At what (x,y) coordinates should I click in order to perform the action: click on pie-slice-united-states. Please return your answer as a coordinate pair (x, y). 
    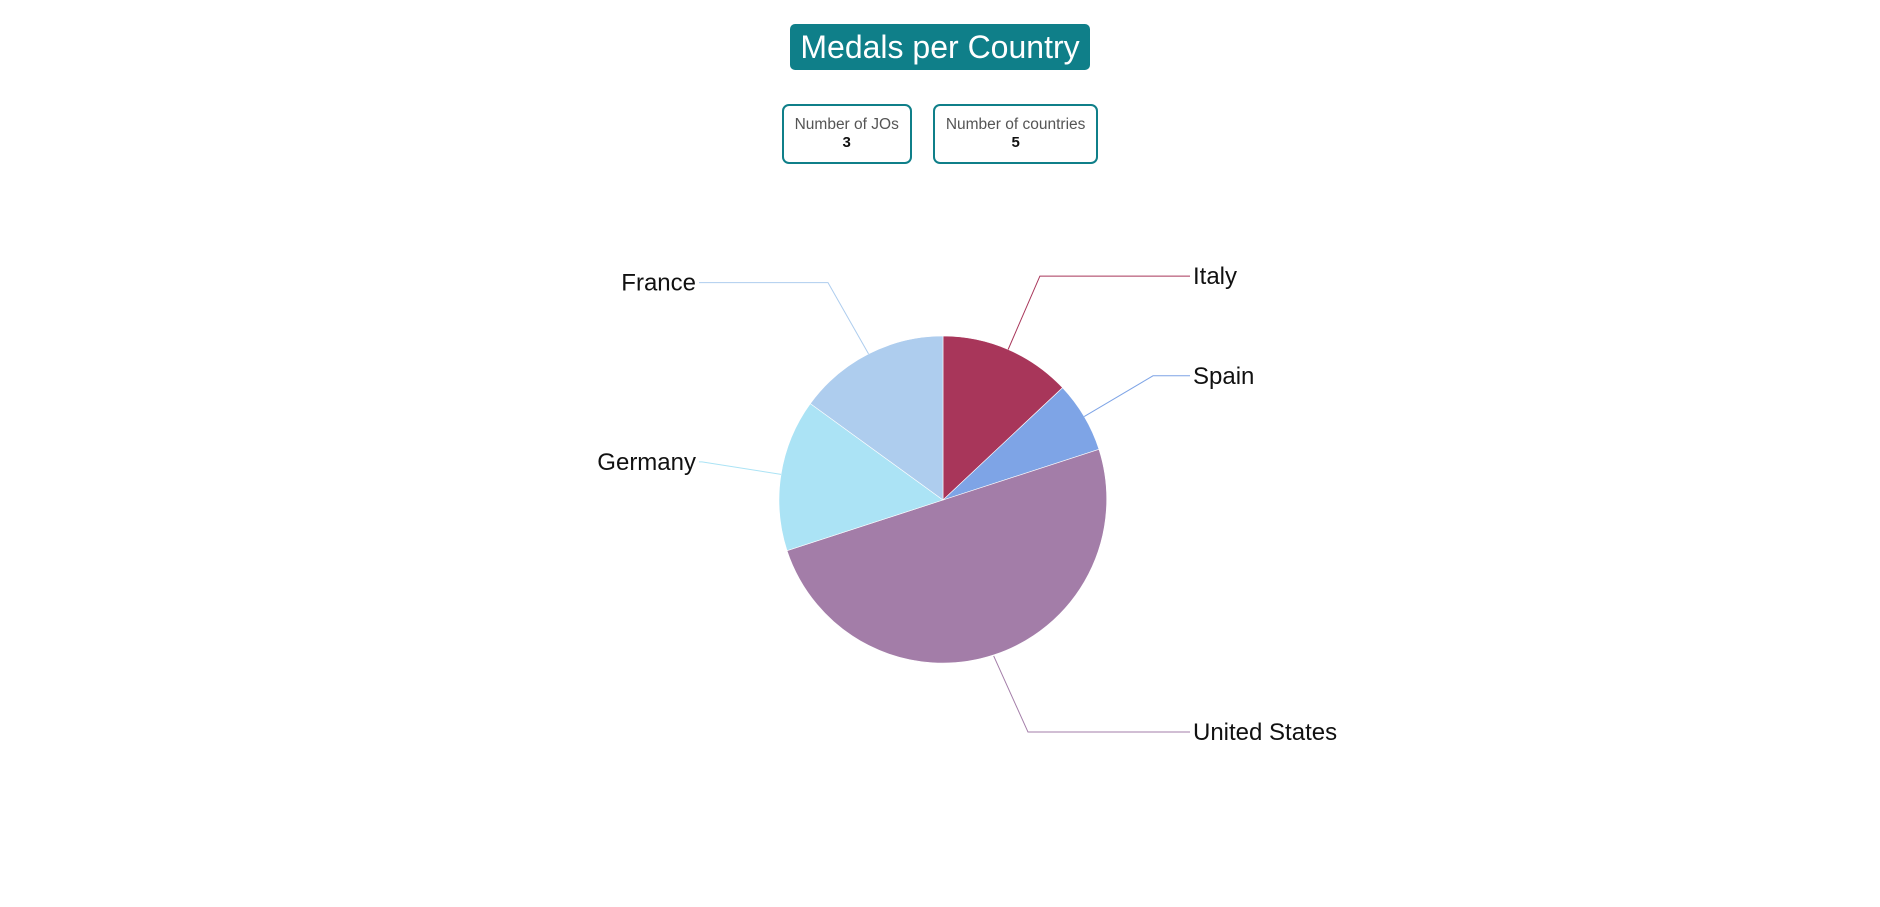
    Looking at the image, I should click on (946, 556).